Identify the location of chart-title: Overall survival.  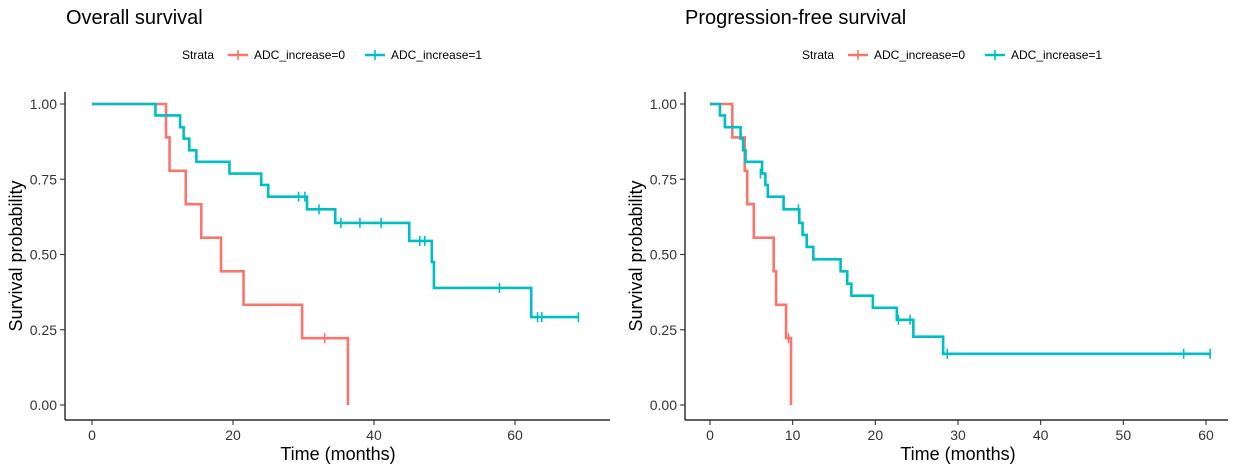
(134, 18).